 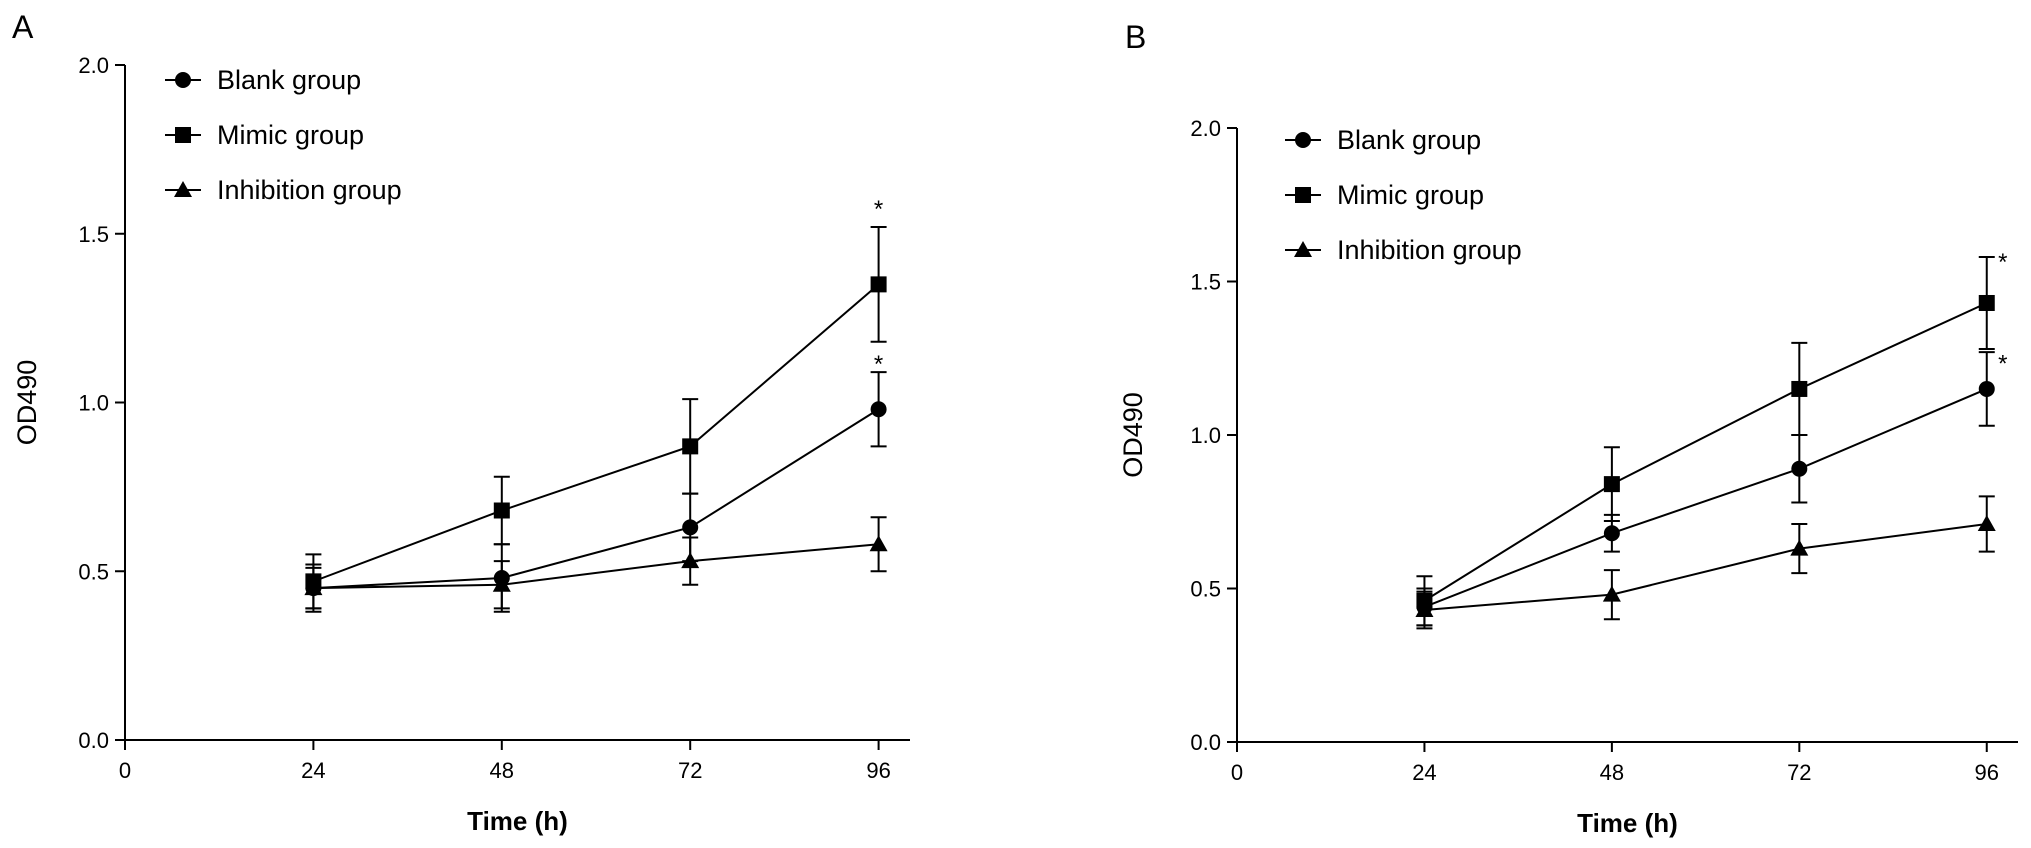 I want to click on panel-letter: A, so click(x=23, y=27).